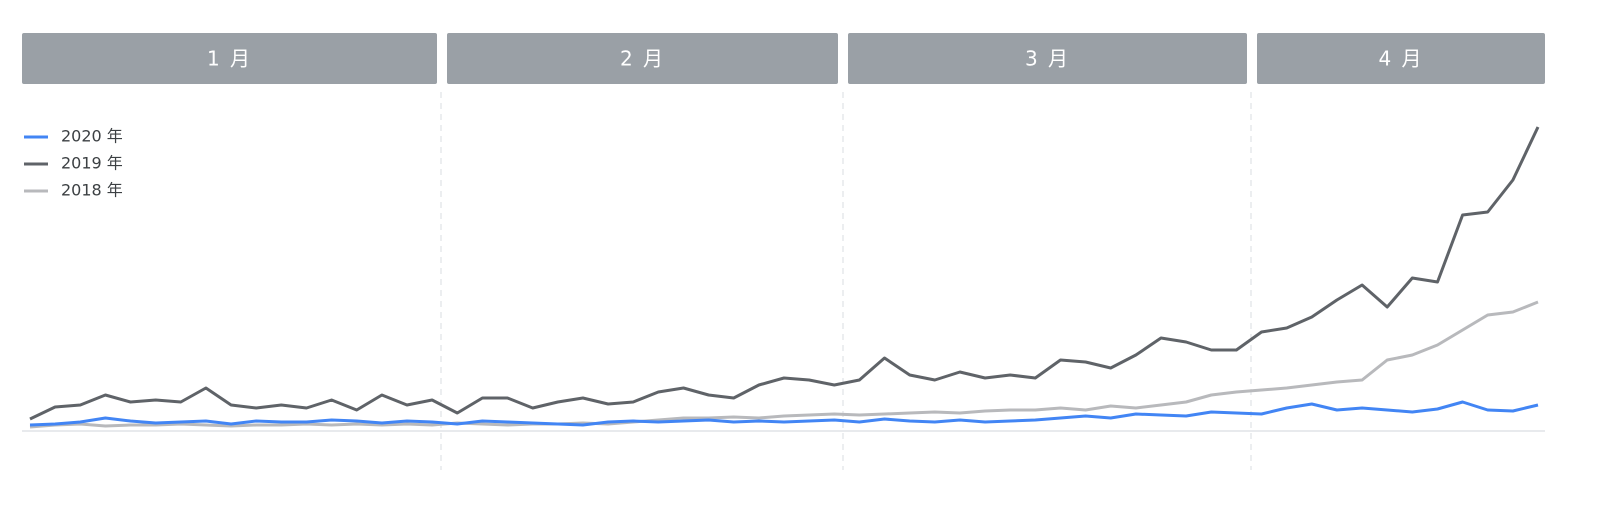 The image size is (1600, 515). I want to click on month-label: 2 月, so click(642, 59).